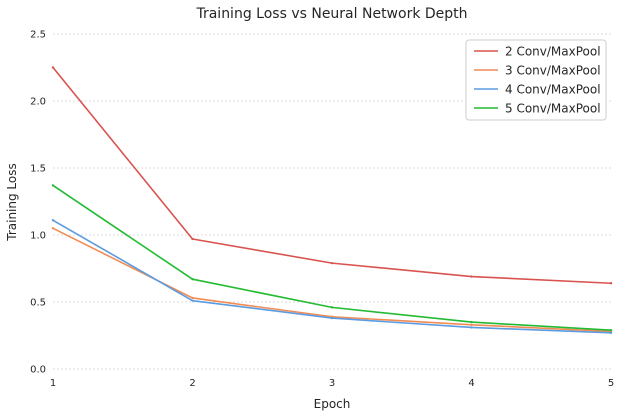 This screenshot has height=417, width=621. I want to click on x-axis-label: Epoch, so click(332, 404).